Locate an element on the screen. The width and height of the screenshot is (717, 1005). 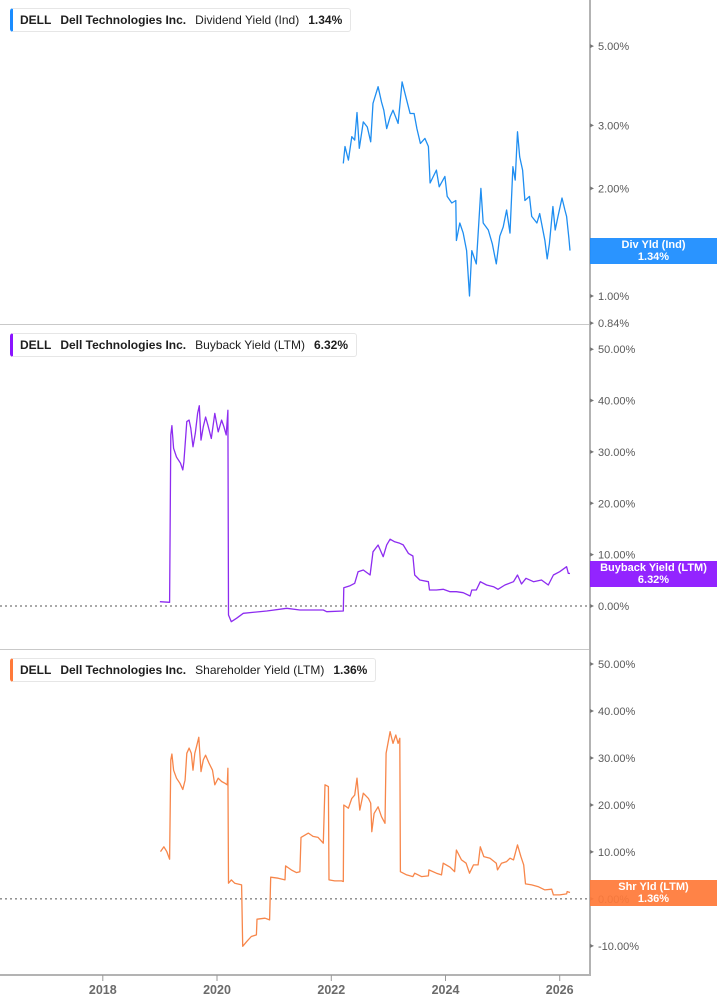
y-tick-label: 0.00% is located at coordinates (613, 607).